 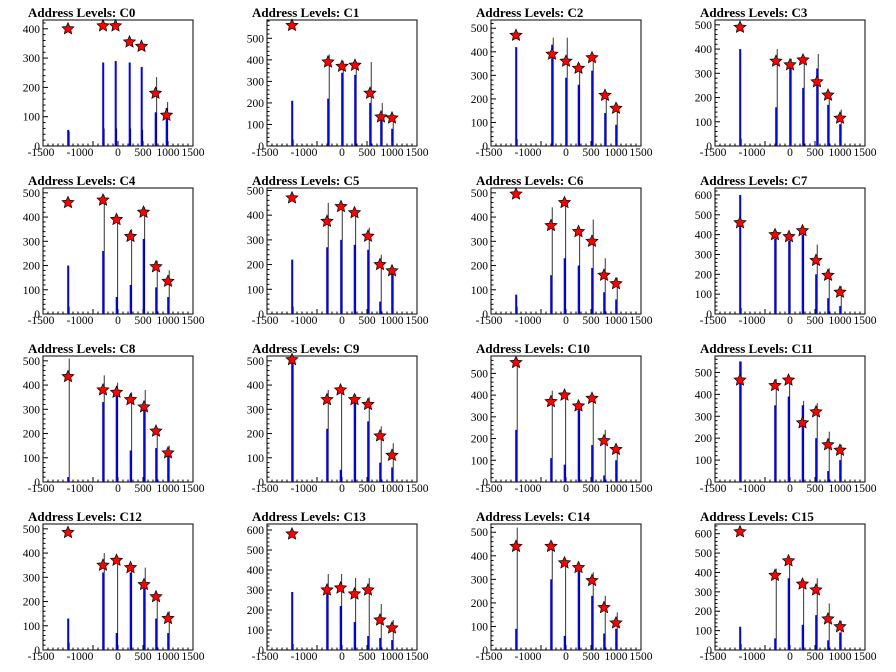 What do you see at coordinates (480, 29) in the screenshot?
I see `y-tick-label: 500` at bounding box center [480, 29].